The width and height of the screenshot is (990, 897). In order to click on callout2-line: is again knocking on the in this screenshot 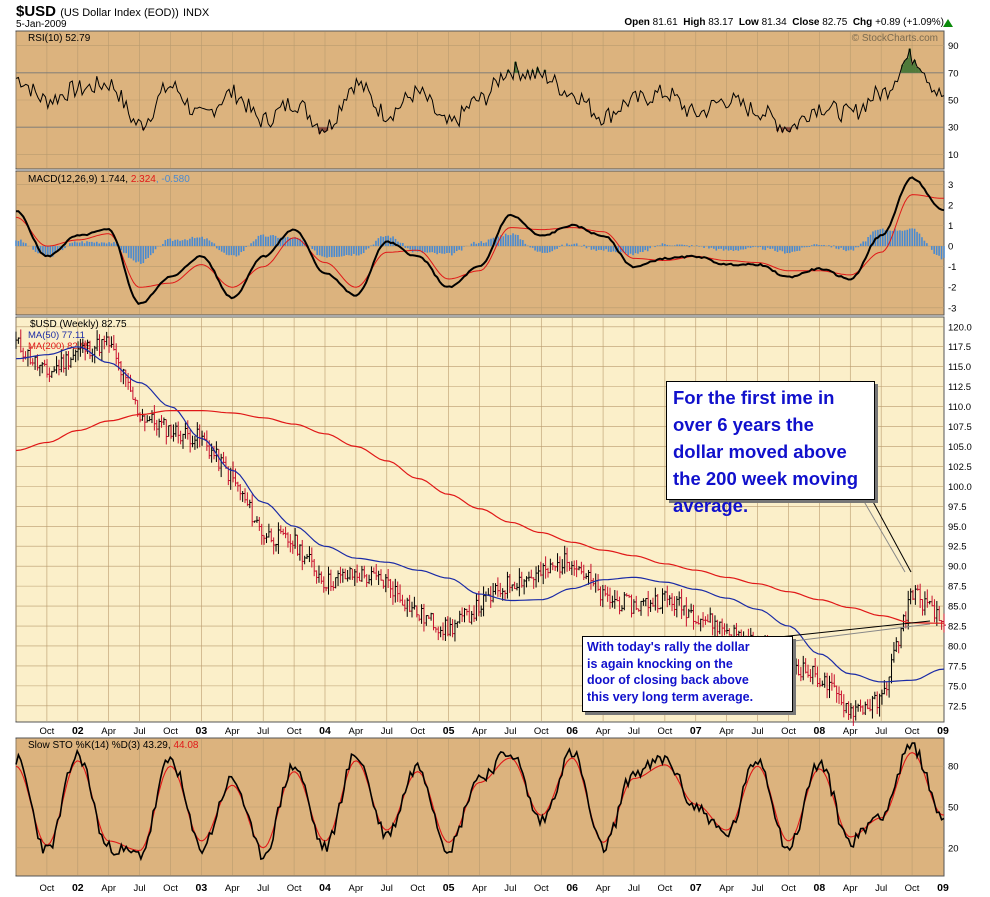, I will do `click(660, 663)`.